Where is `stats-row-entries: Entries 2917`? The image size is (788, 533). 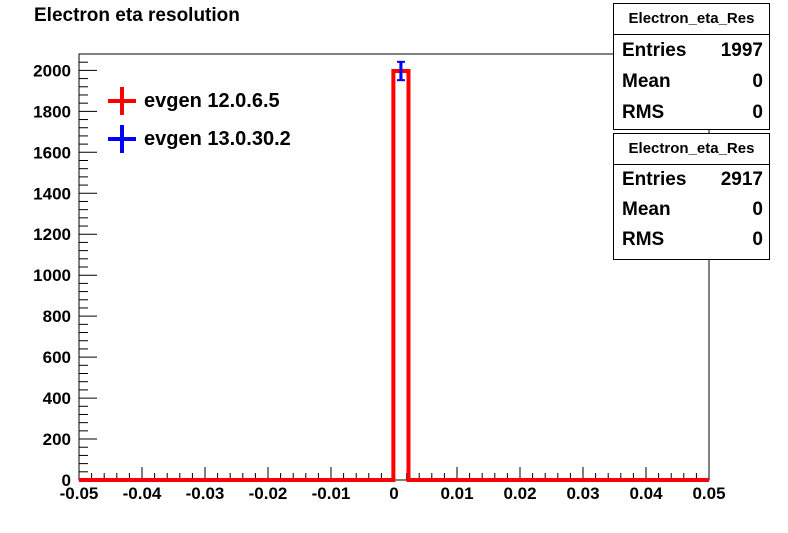 stats-row-entries: Entries 2917 is located at coordinates (691, 180).